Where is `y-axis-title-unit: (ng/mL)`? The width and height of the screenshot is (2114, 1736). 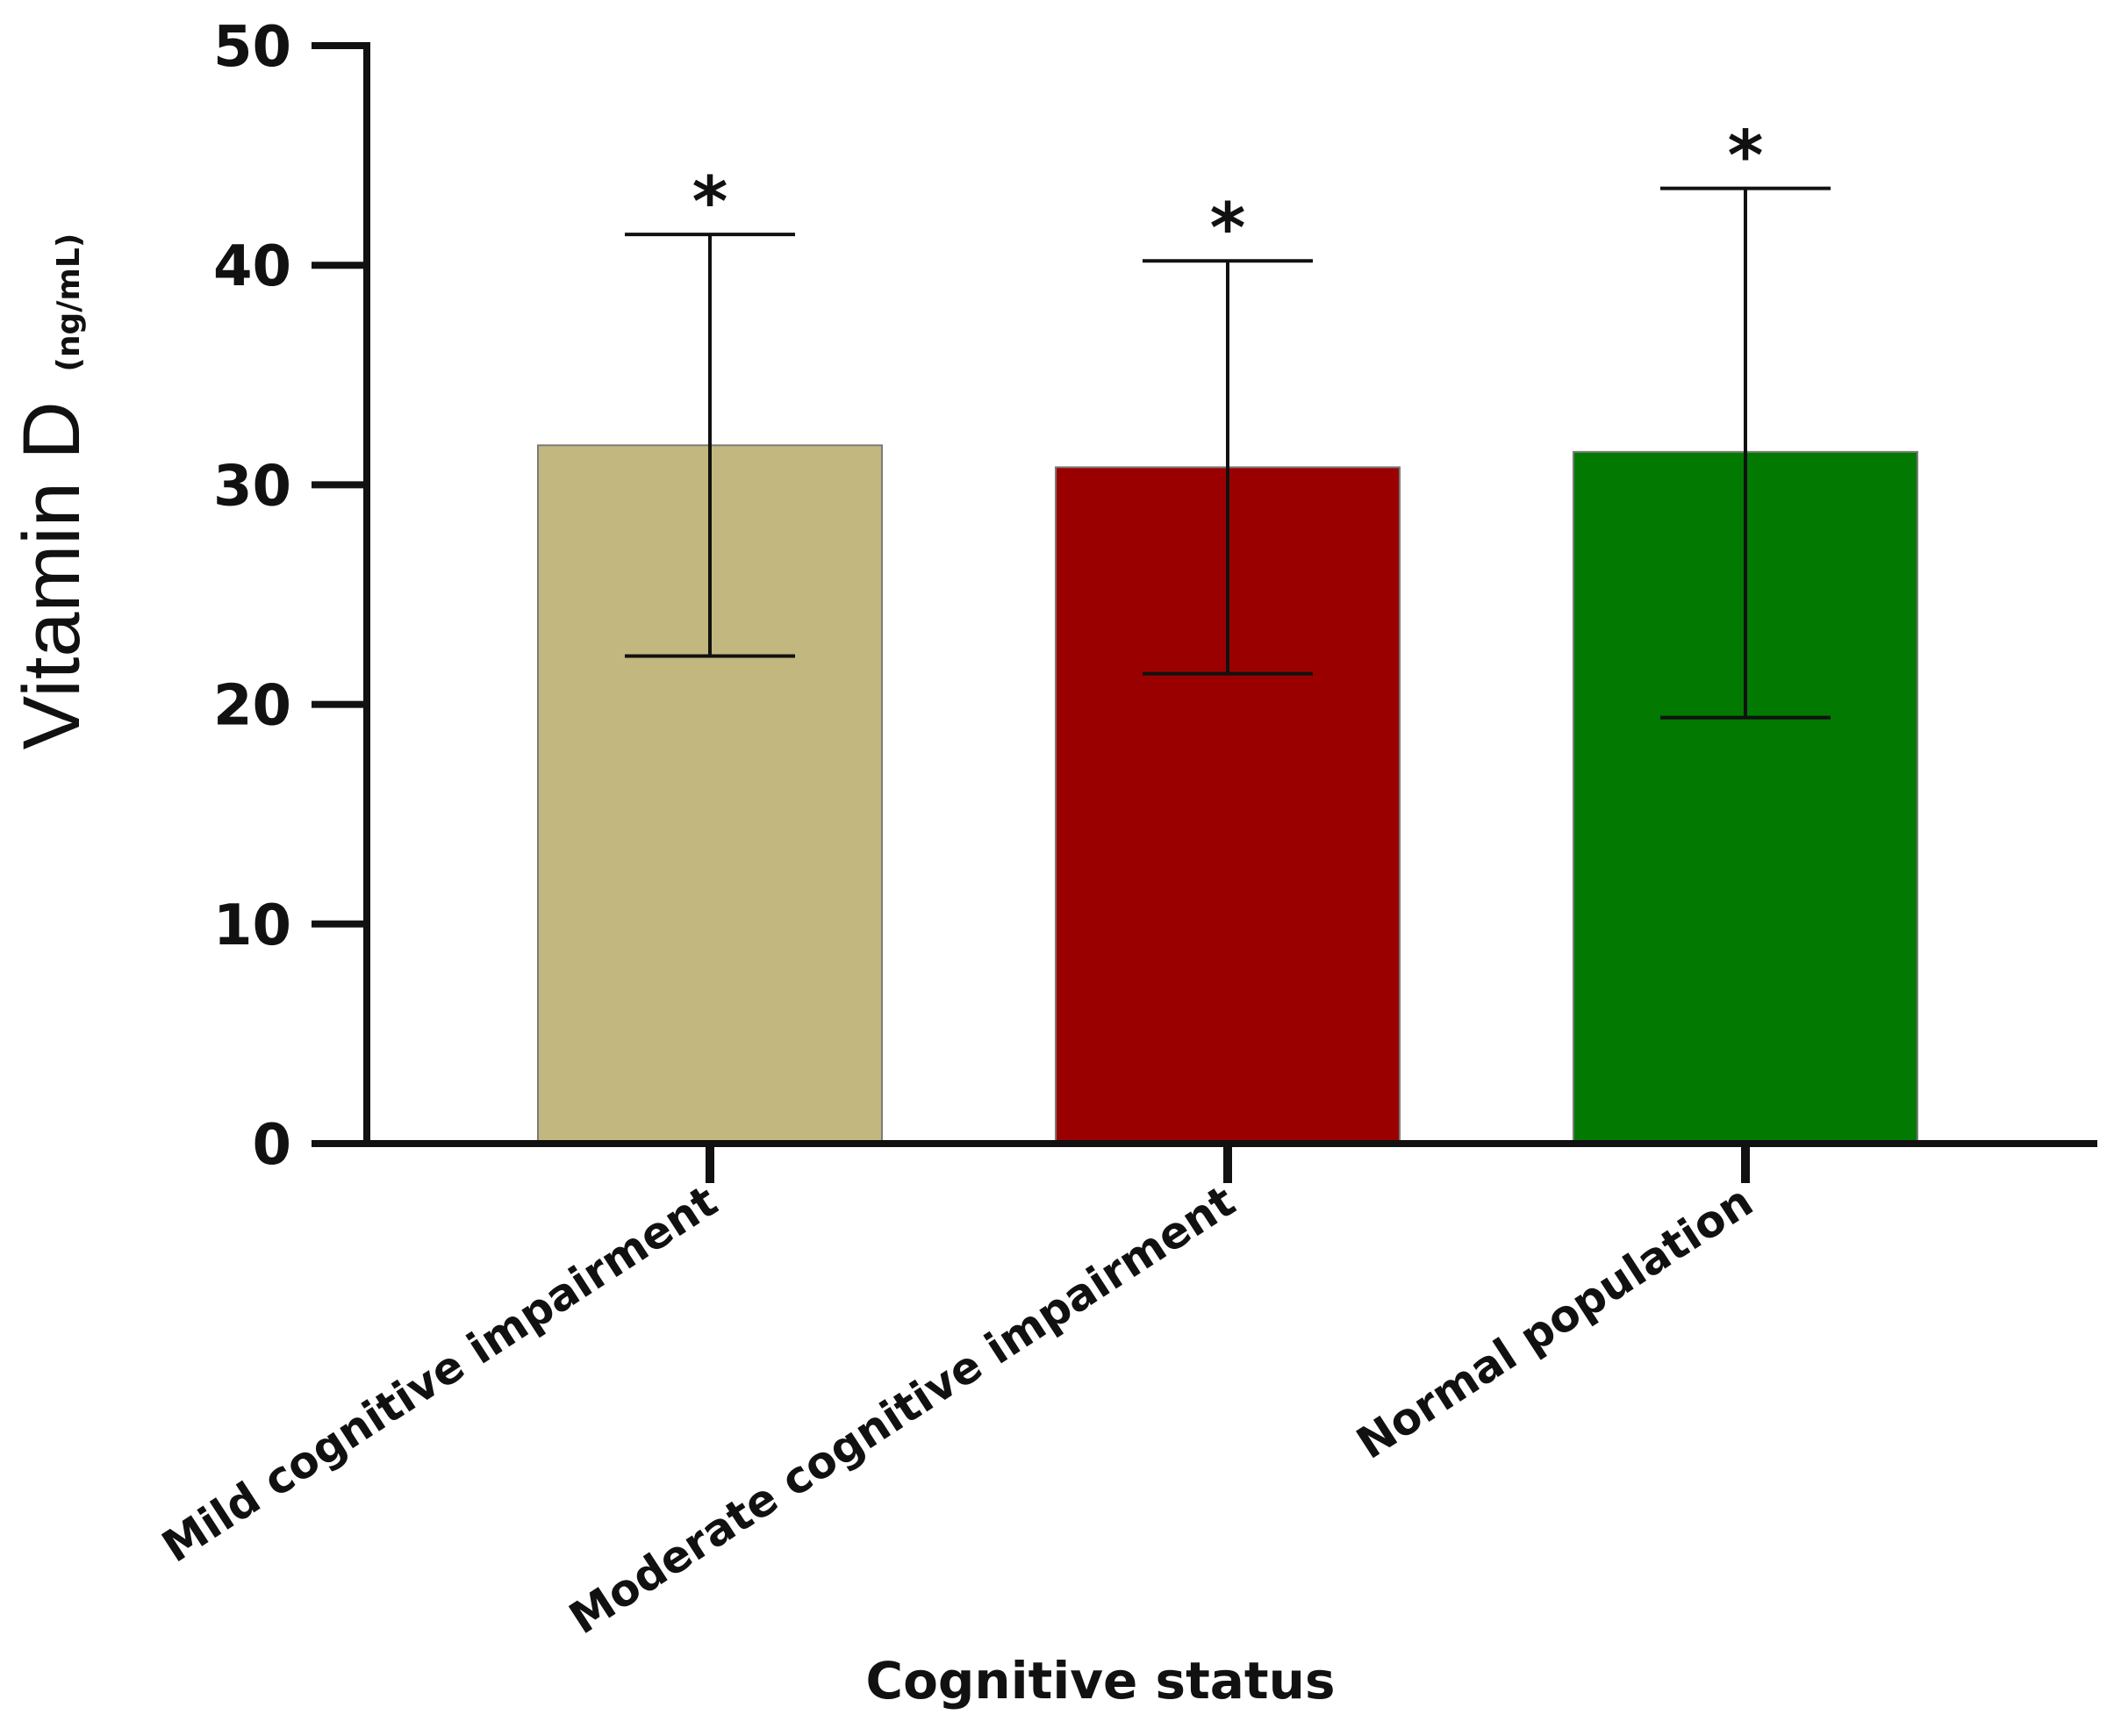
y-axis-title-unit: (ng/mL) is located at coordinates (69, 302).